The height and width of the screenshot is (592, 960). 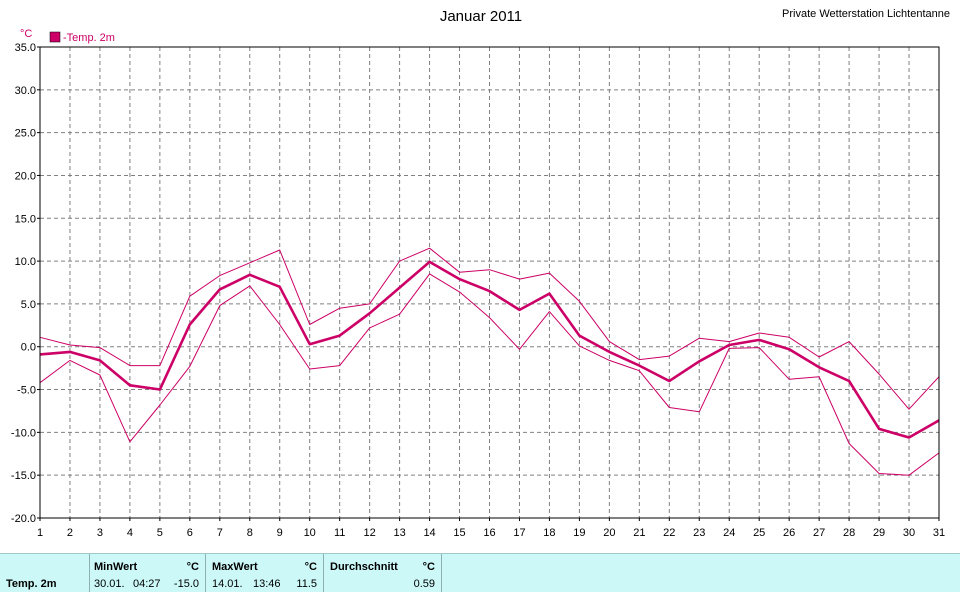 What do you see at coordinates (28, 348) in the screenshot?
I see `y-tick-label: 0.0` at bounding box center [28, 348].